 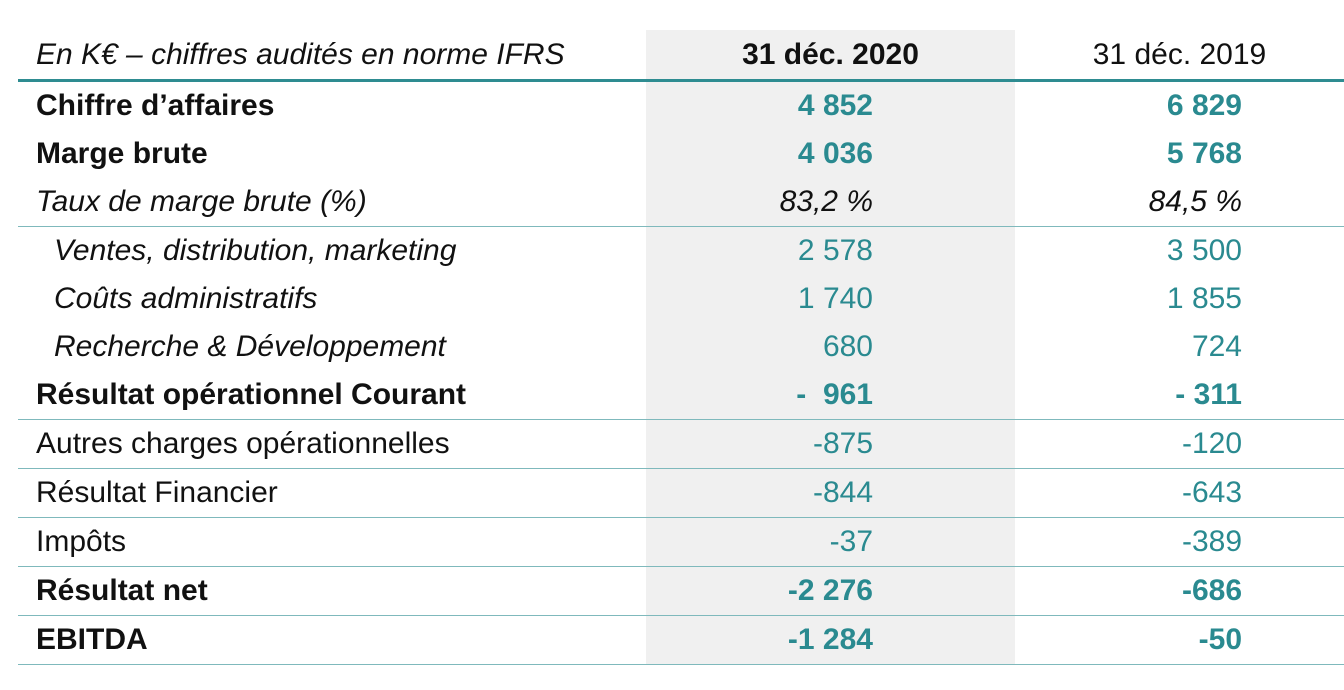 I want to click on row-label: Impôts, so click(x=332, y=542).